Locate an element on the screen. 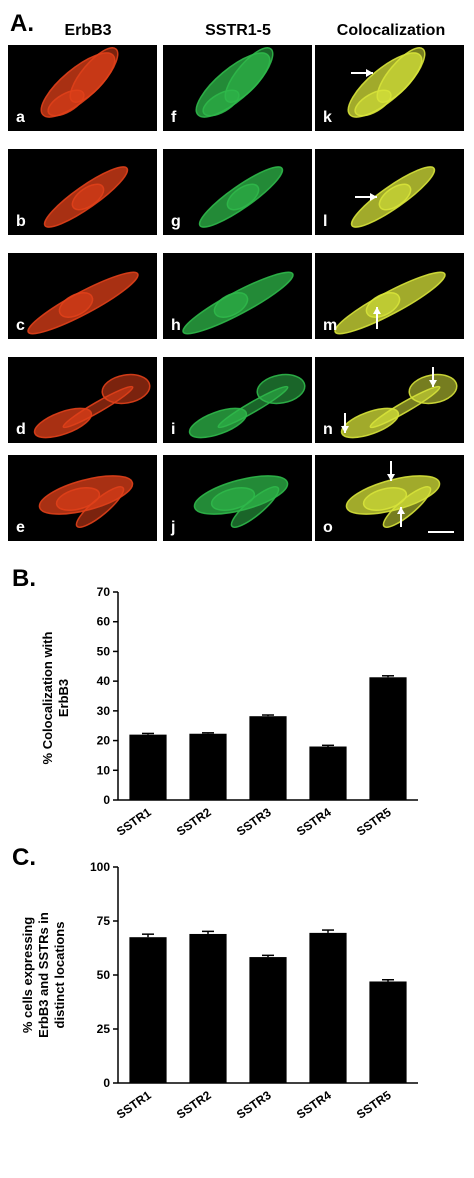  micrograph-i: i is located at coordinates (237, 400).